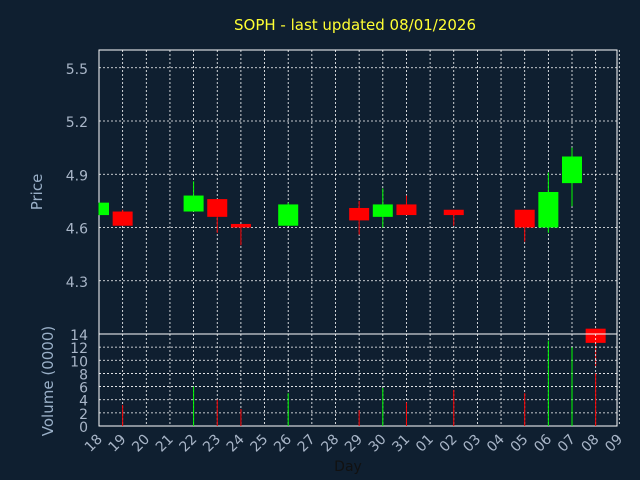  Describe the element at coordinates (348, 467) in the screenshot. I see `x-axis-label: Day` at that location.